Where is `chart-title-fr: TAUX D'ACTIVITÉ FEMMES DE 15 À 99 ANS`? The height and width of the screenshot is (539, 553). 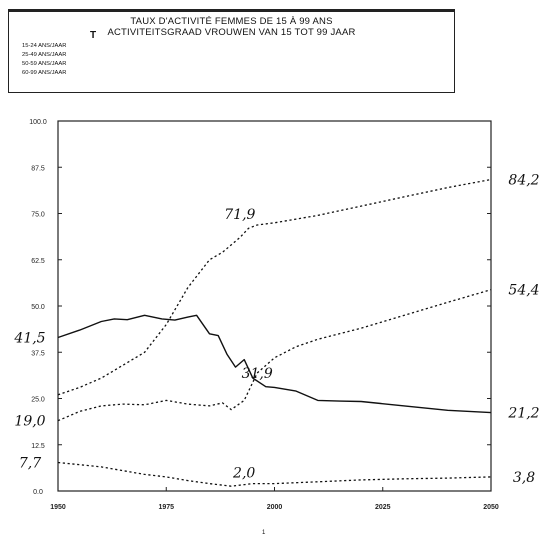
chart-title-fr: TAUX D'ACTIVITÉ FEMMES DE 15 À 99 ANS is located at coordinates (231, 21).